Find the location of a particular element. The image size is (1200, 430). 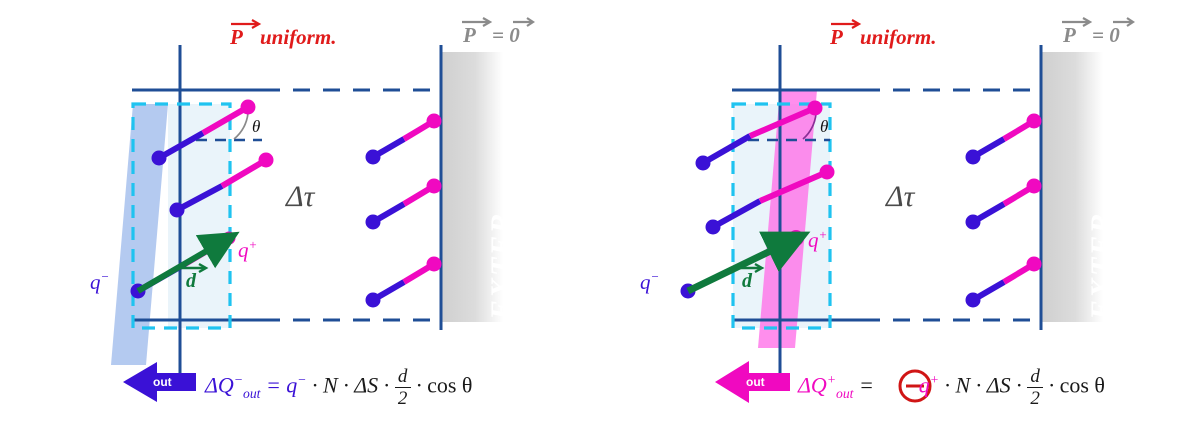

formula-lhs-sup: + is located at coordinates (831, 380).